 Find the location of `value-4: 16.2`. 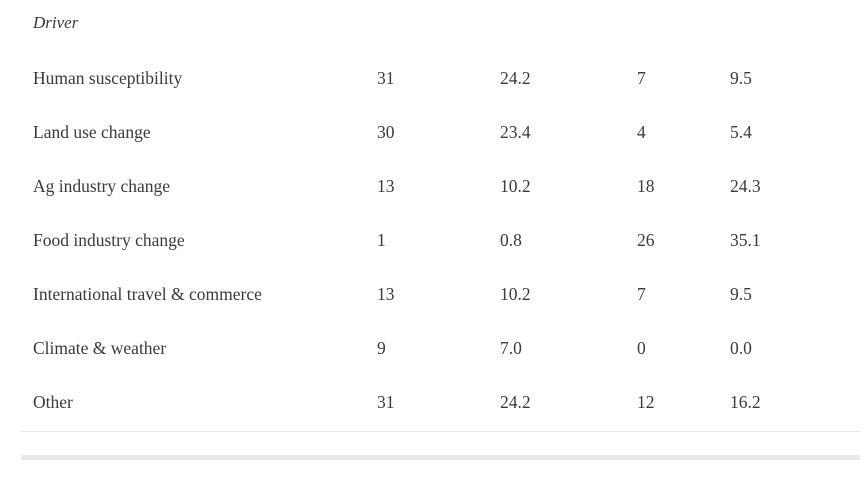

value-4: 16.2 is located at coordinates (745, 401).